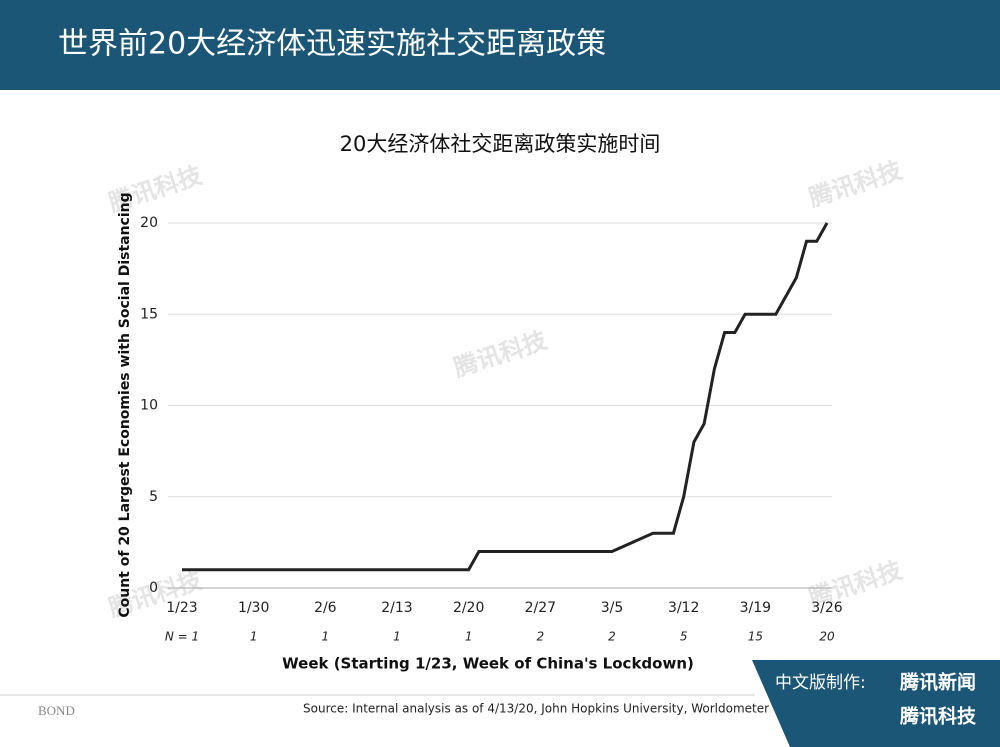 This screenshot has height=747, width=1000. What do you see at coordinates (181, 608) in the screenshot?
I see `x-tick-label: 1/23` at bounding box center [181, 608].